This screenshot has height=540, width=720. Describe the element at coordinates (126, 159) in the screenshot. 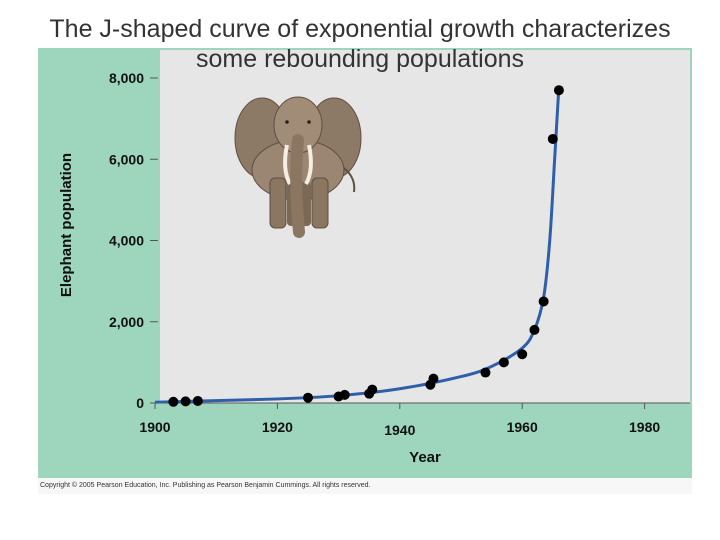

I see `y-tick-label: 6,000` at that location.